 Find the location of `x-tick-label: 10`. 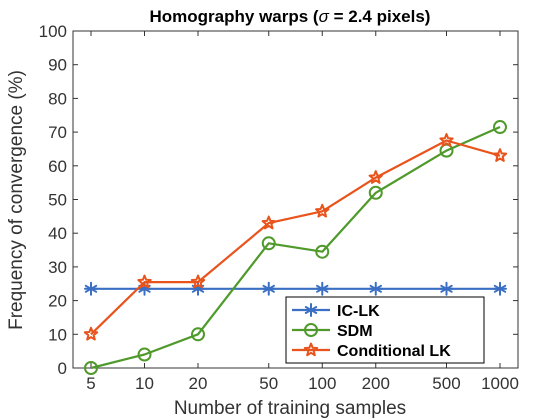

x-tick-label: 10 is located at coordinates (144, 383).